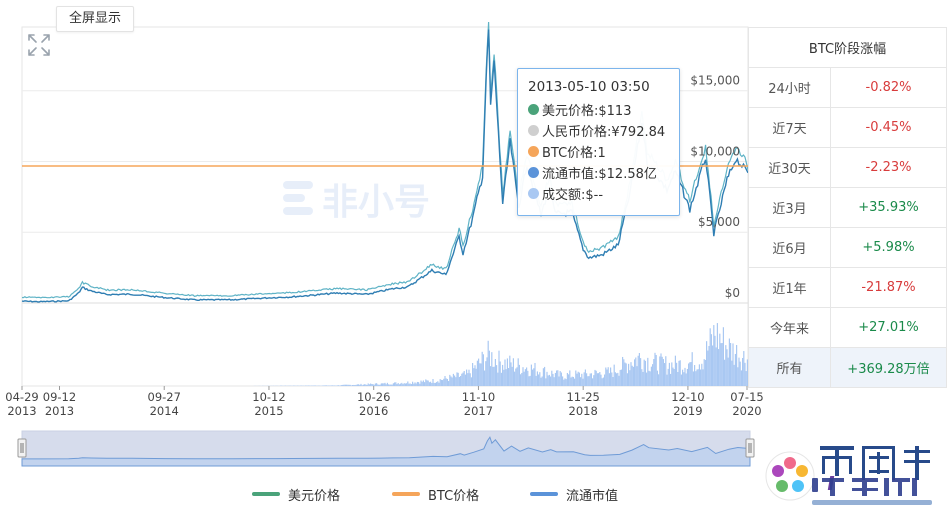 This screenshot has width=947, height=511. Describe the element at coordinates (789, 167) in the screenshot. I see `stats-period-label: 近30天` at that location.